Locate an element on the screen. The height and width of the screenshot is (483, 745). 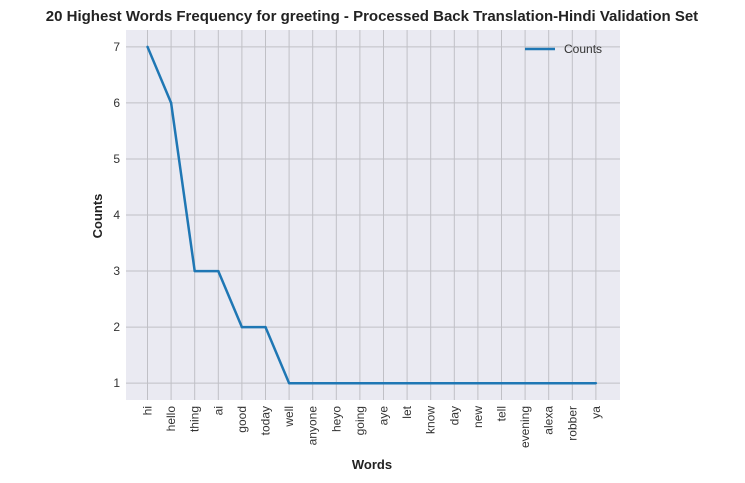
x-tick-label: going is located at coordinates (360, 420).